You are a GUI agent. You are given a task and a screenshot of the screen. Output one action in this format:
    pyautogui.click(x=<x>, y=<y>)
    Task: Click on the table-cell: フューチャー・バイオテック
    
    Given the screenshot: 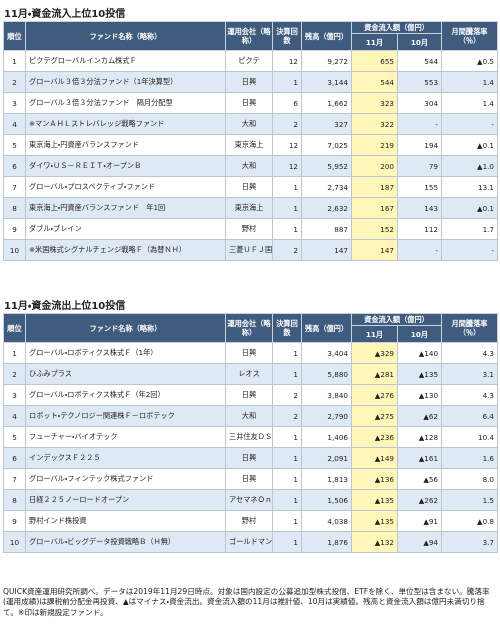 What is the action you would take?
    pyautogui.click(x=125, y=437)
    